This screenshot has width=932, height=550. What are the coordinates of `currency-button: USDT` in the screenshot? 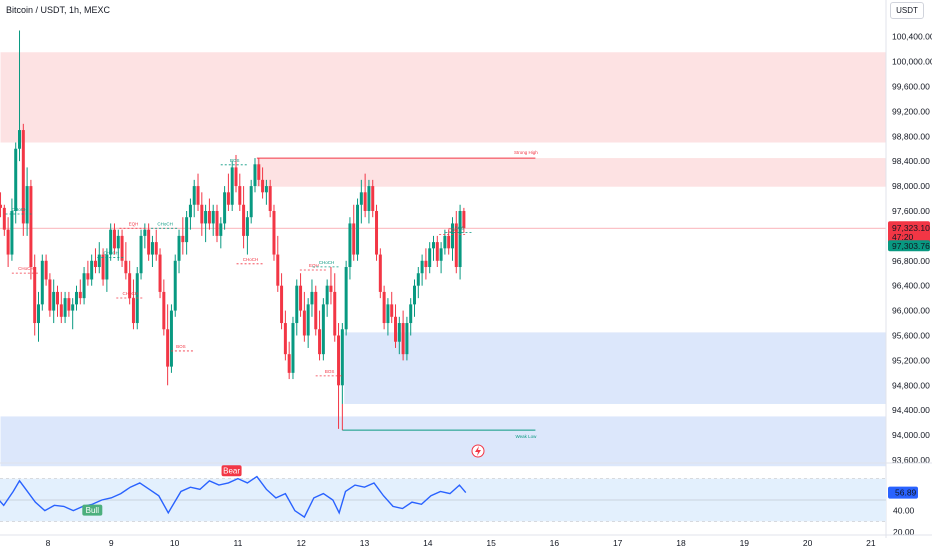 It's located at (907, 10).